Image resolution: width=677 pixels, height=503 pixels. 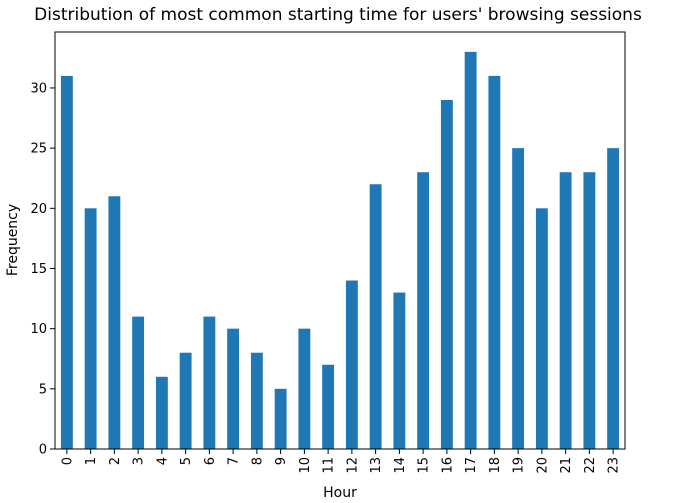 I want to click on x-tick-label: 18, so click(x=495, y=465).